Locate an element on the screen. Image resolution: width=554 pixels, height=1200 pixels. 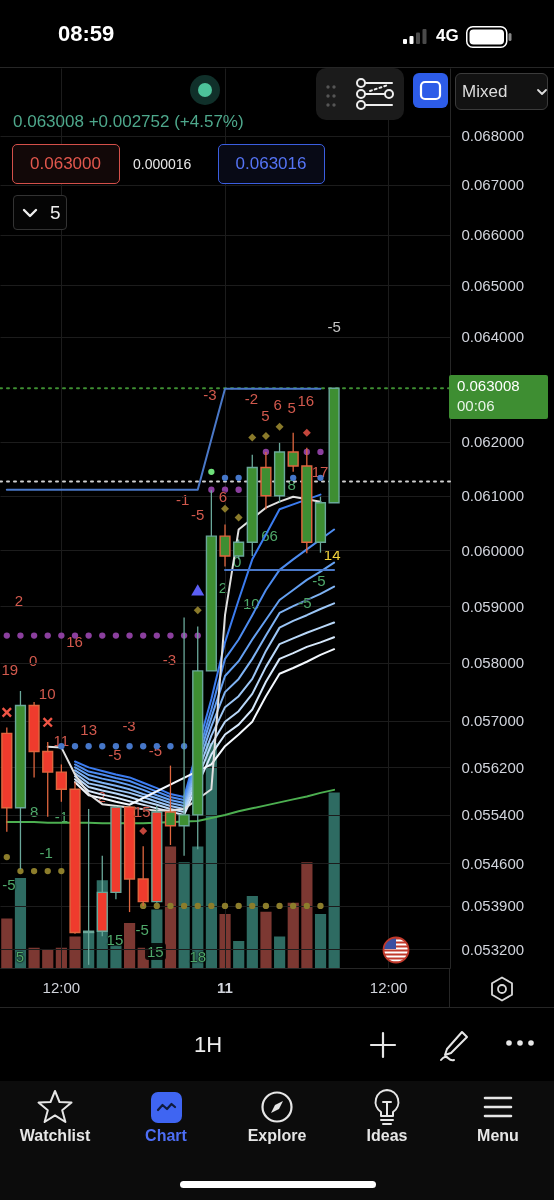
ref-line-label: 0.063008 is located at coordinates (488, 386).